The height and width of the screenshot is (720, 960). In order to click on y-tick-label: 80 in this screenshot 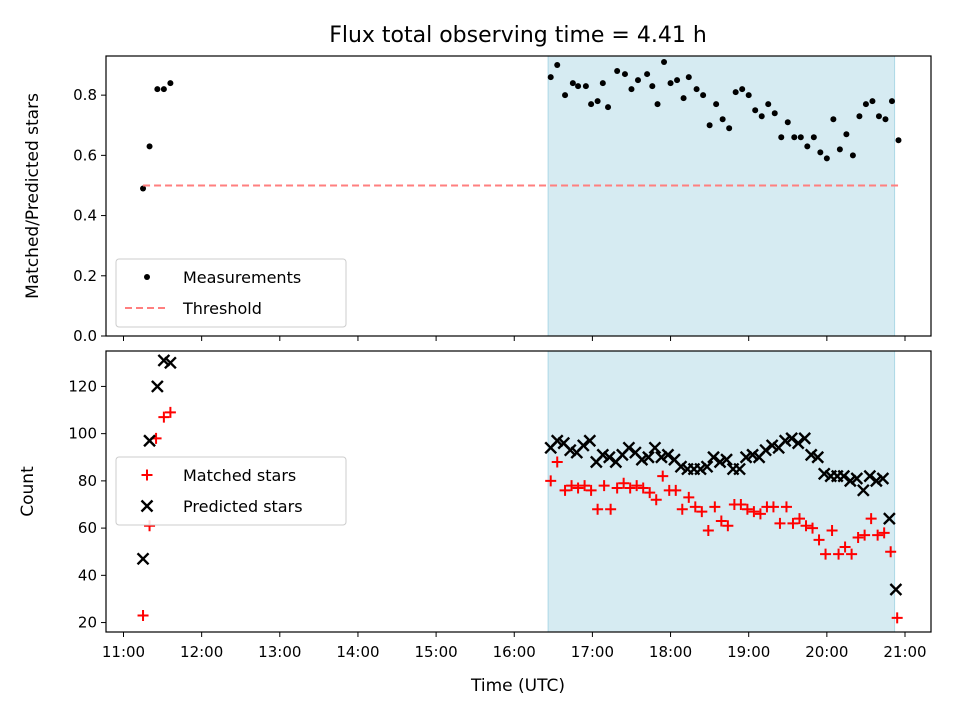, I will do `click(87, 481)`.